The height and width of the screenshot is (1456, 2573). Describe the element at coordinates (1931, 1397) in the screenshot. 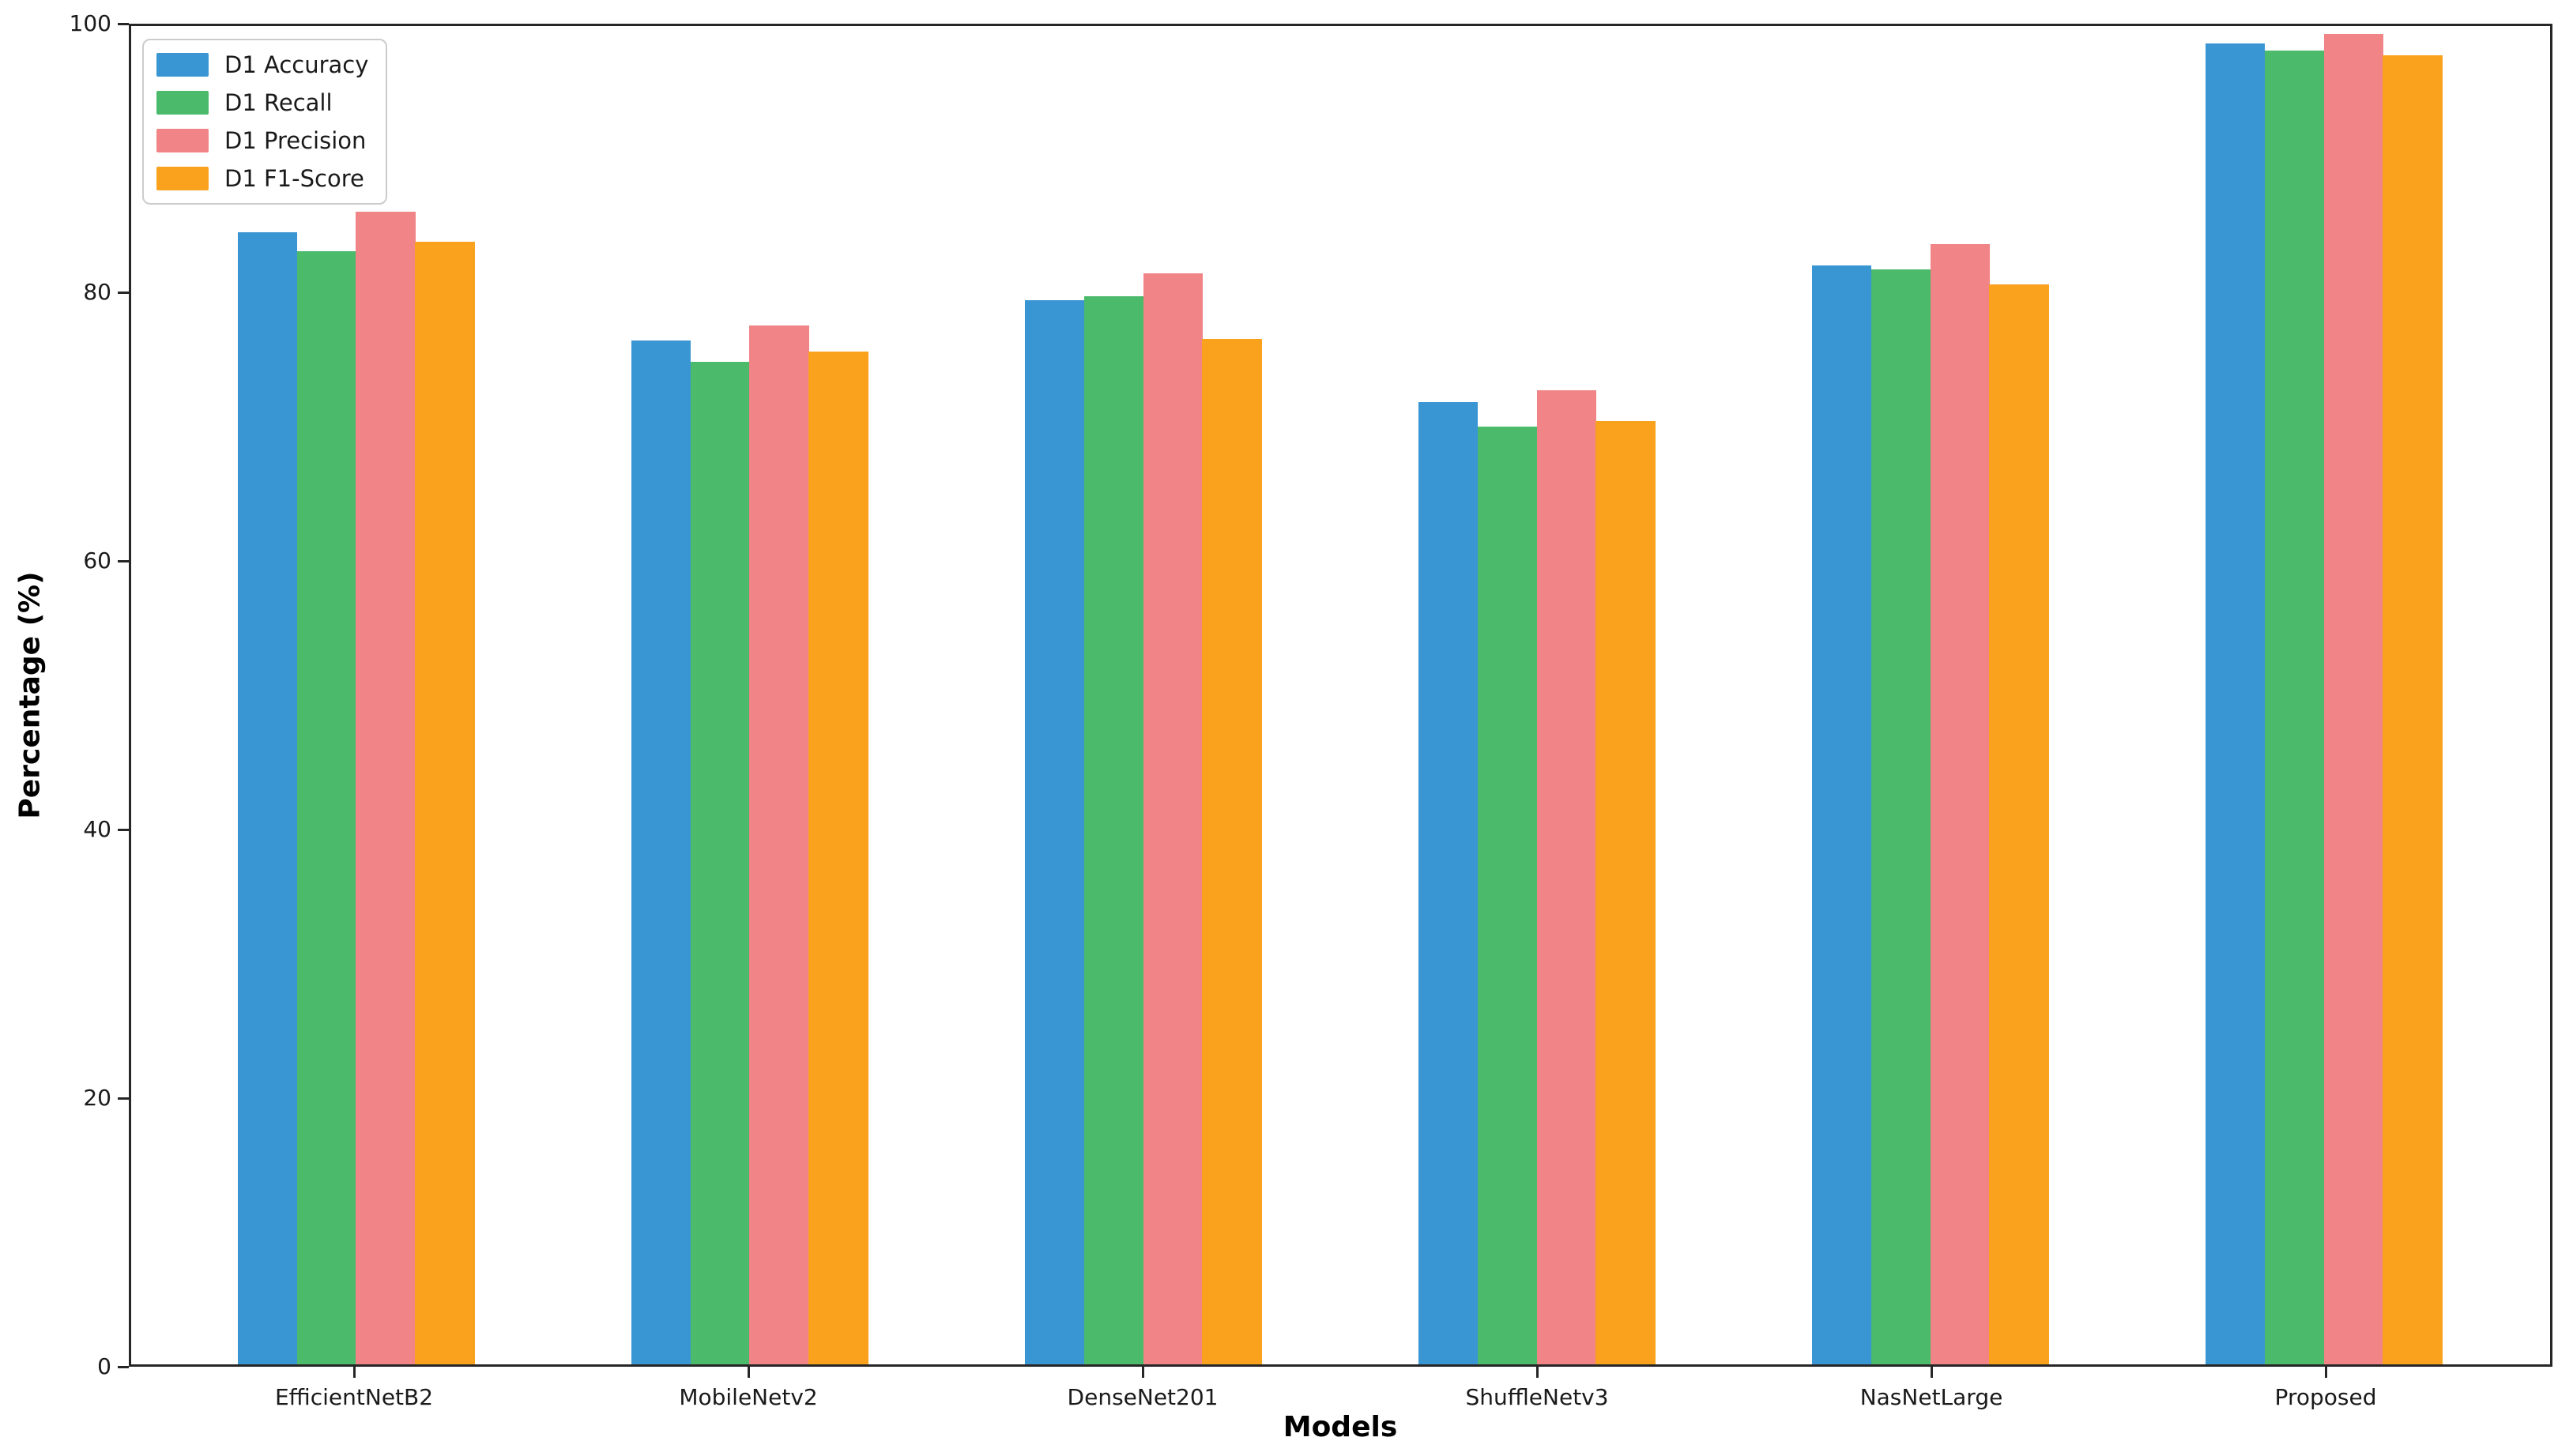

I see `x-tick-label: NasNetLarge` at that location.